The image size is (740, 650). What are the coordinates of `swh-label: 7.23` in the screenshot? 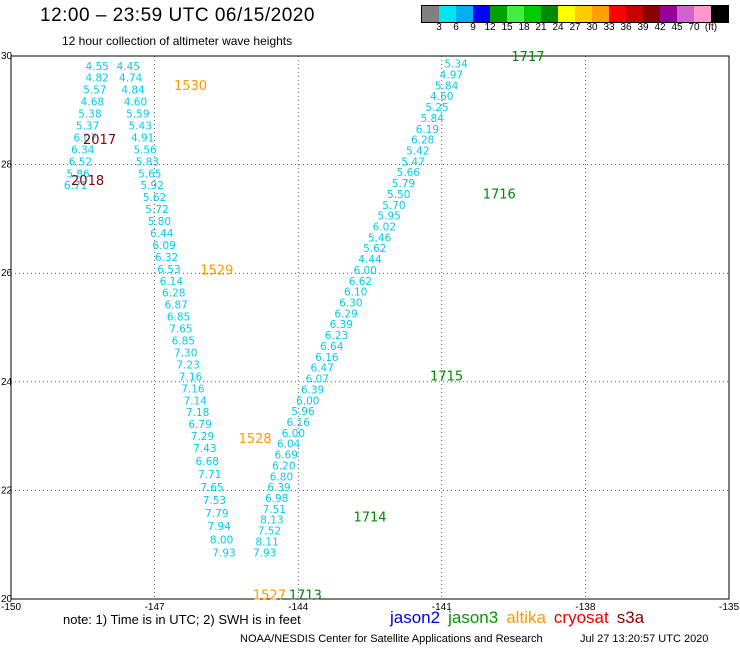 It's located at (187, 365).